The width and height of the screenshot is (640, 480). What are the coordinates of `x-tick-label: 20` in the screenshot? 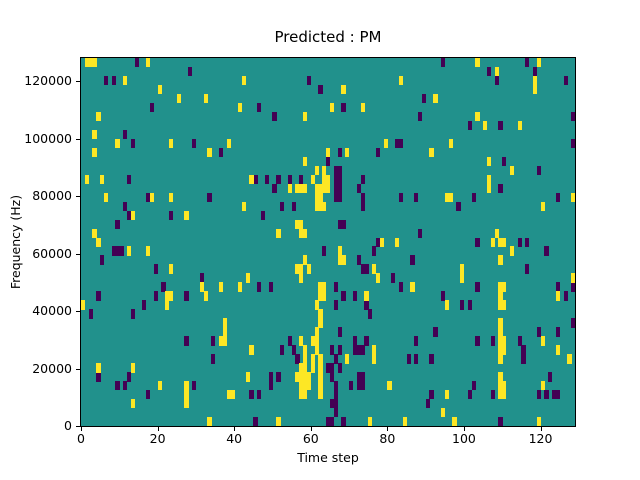 It's located at (157, 438).